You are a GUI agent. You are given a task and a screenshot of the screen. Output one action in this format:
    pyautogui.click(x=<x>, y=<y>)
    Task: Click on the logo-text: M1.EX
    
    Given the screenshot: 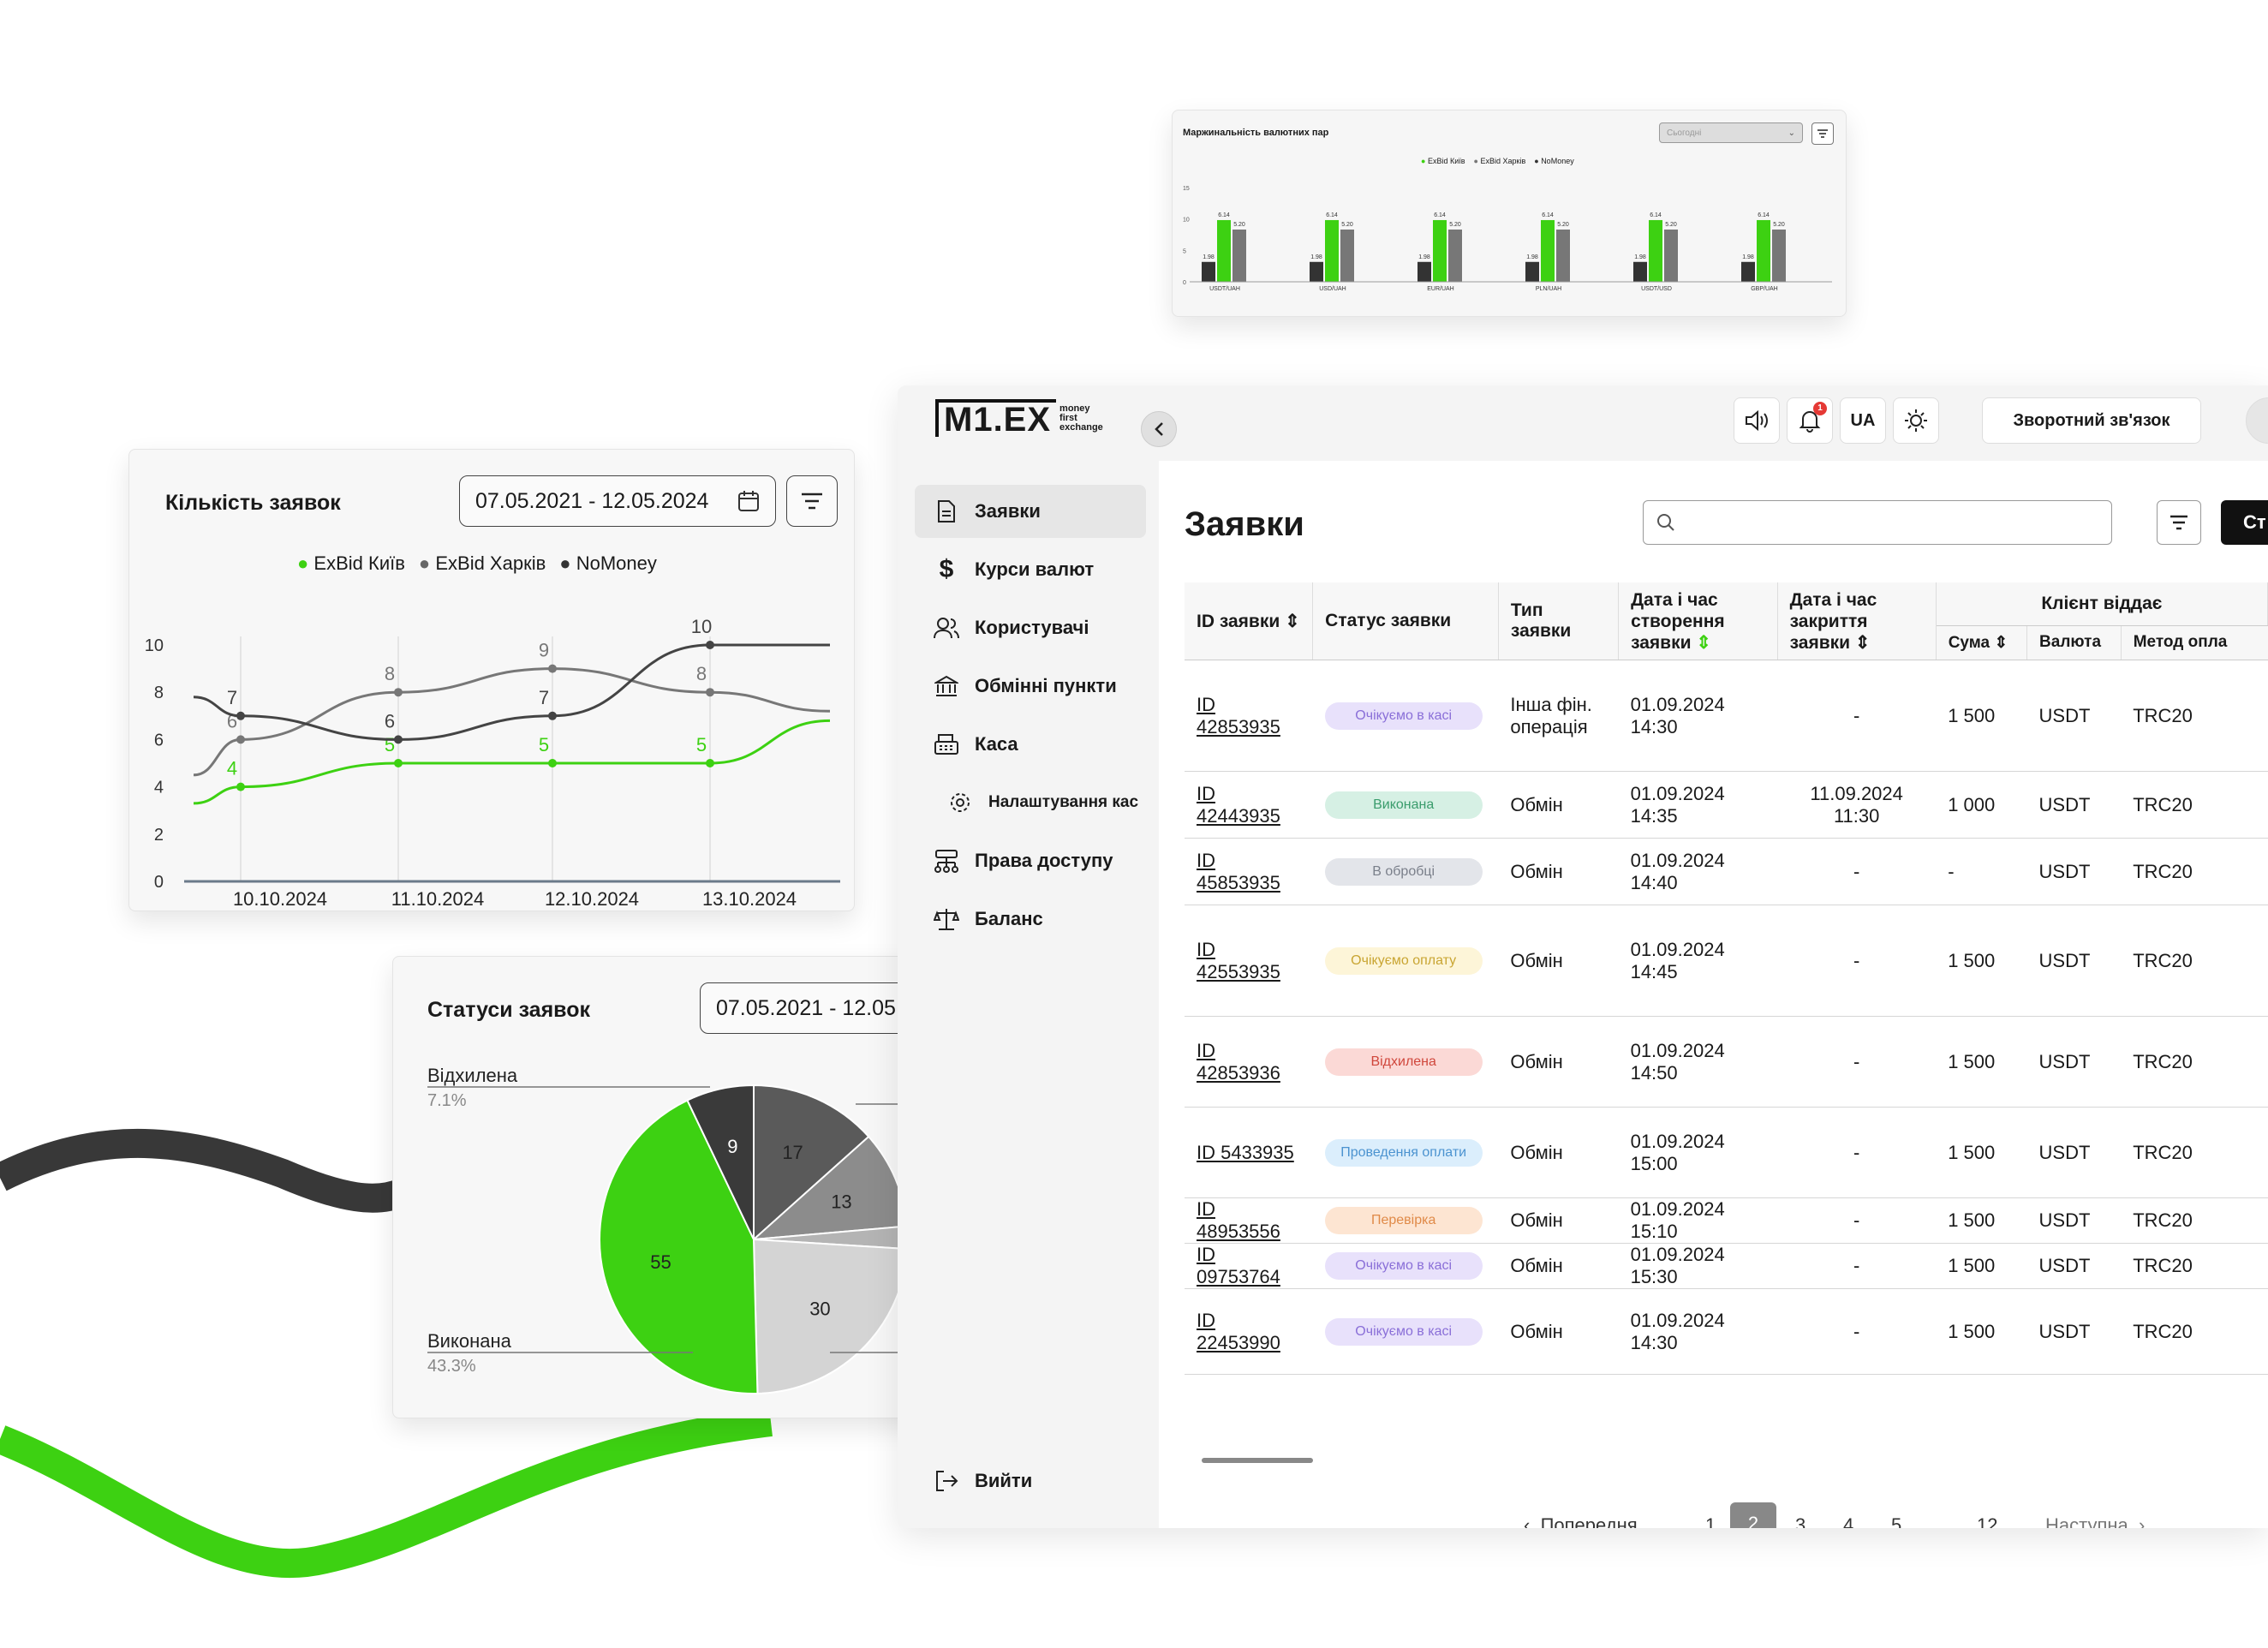 What is the action you would take?
    pyautogui.click(x=996, y=418)
    